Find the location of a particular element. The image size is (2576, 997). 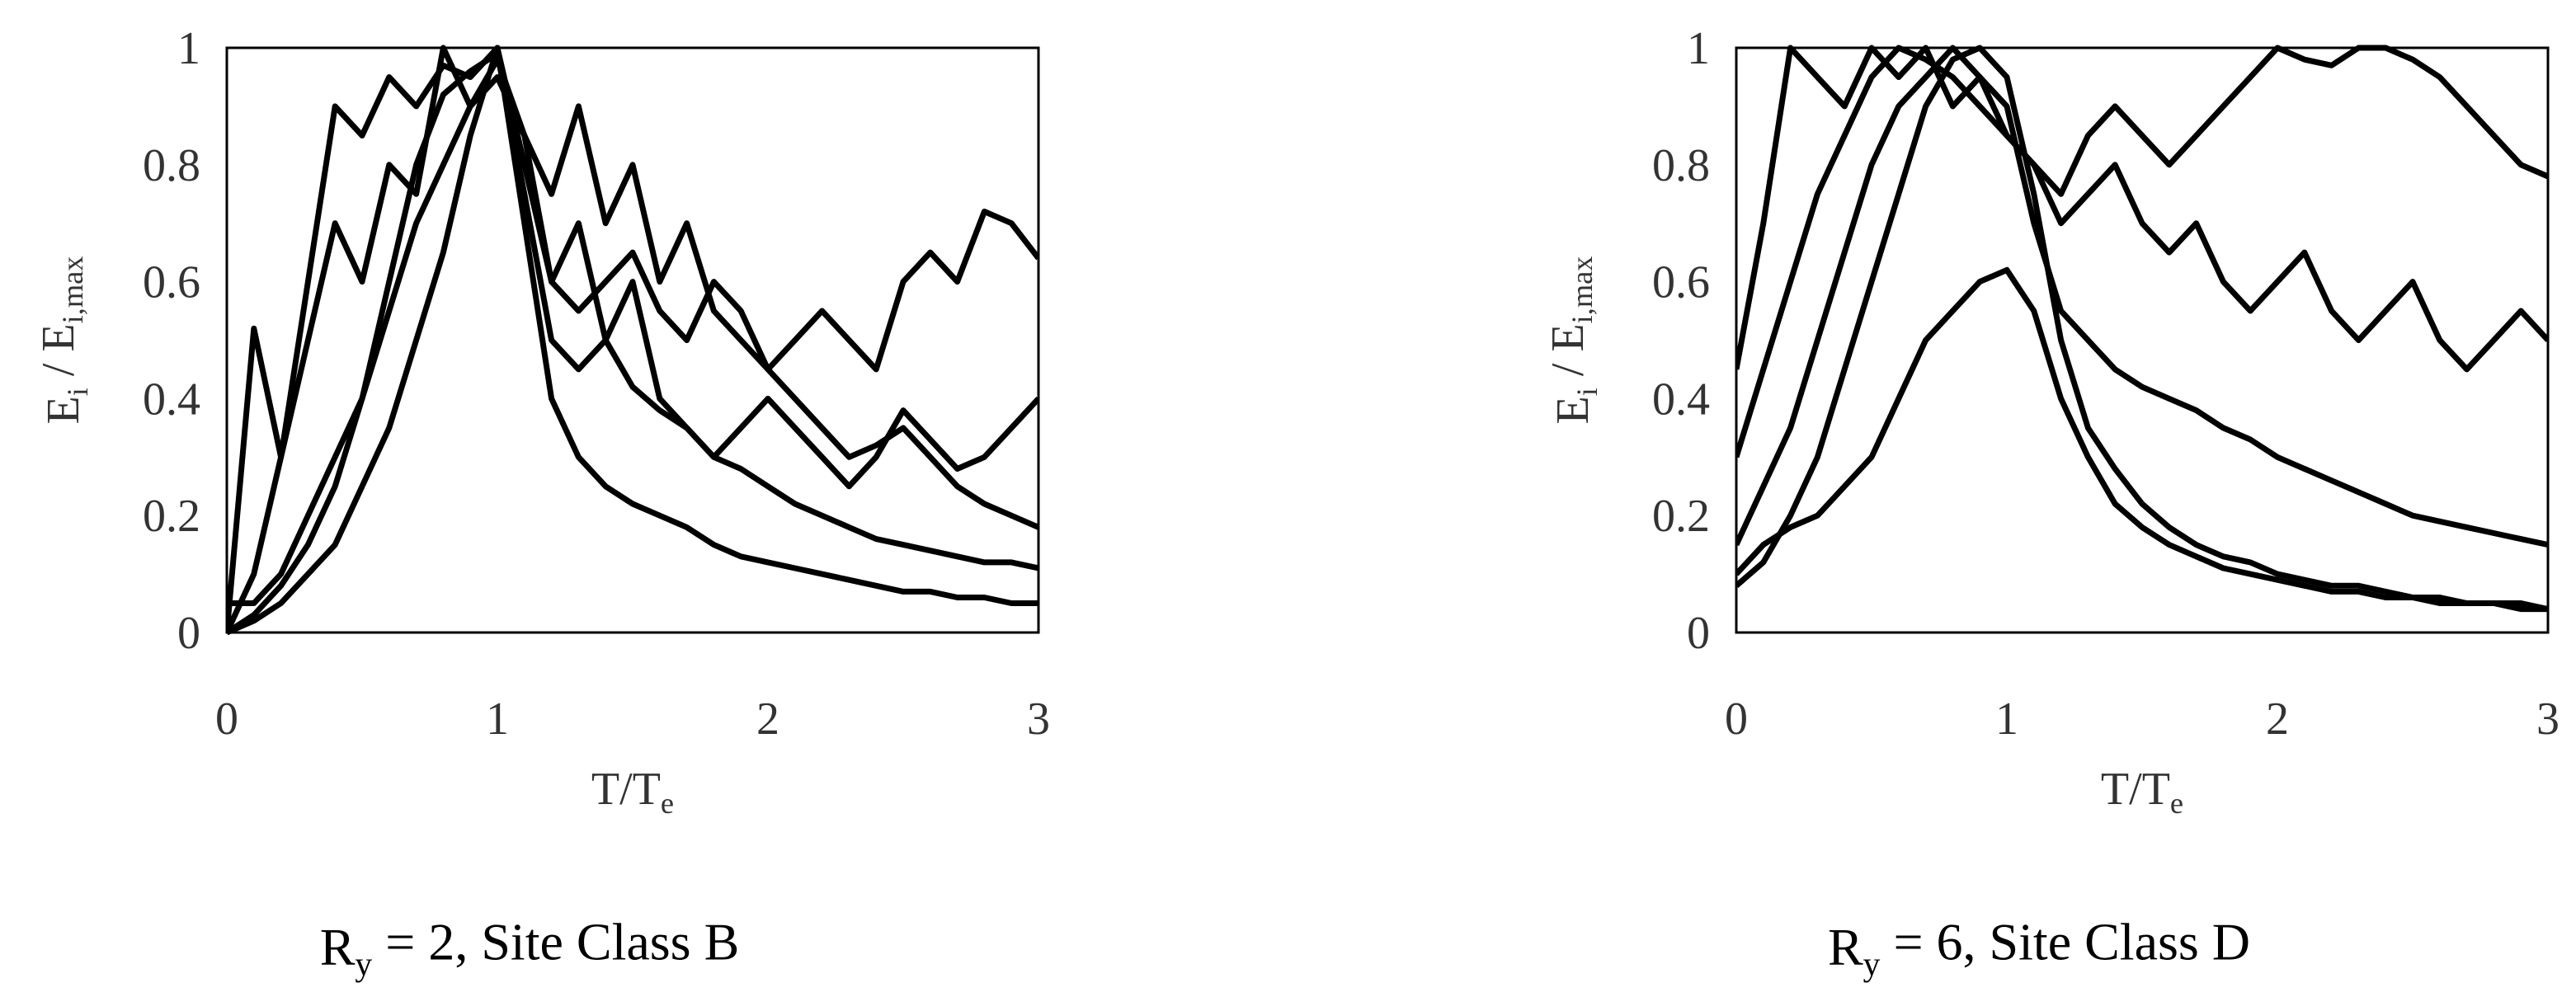

caption-part: = 2, Site Class B is located at coordinates (555, 941).